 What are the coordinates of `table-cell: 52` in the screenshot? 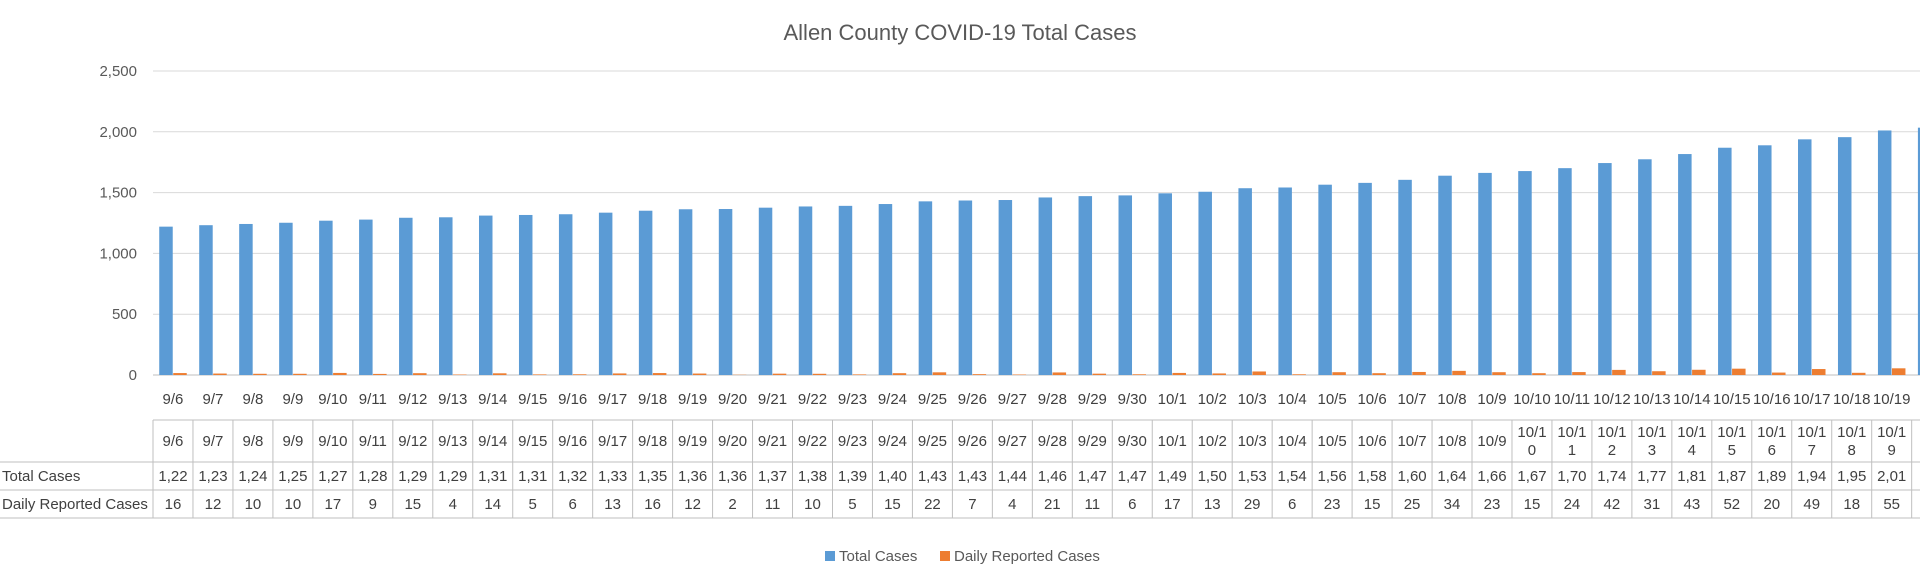 It's located at (1731, 504).